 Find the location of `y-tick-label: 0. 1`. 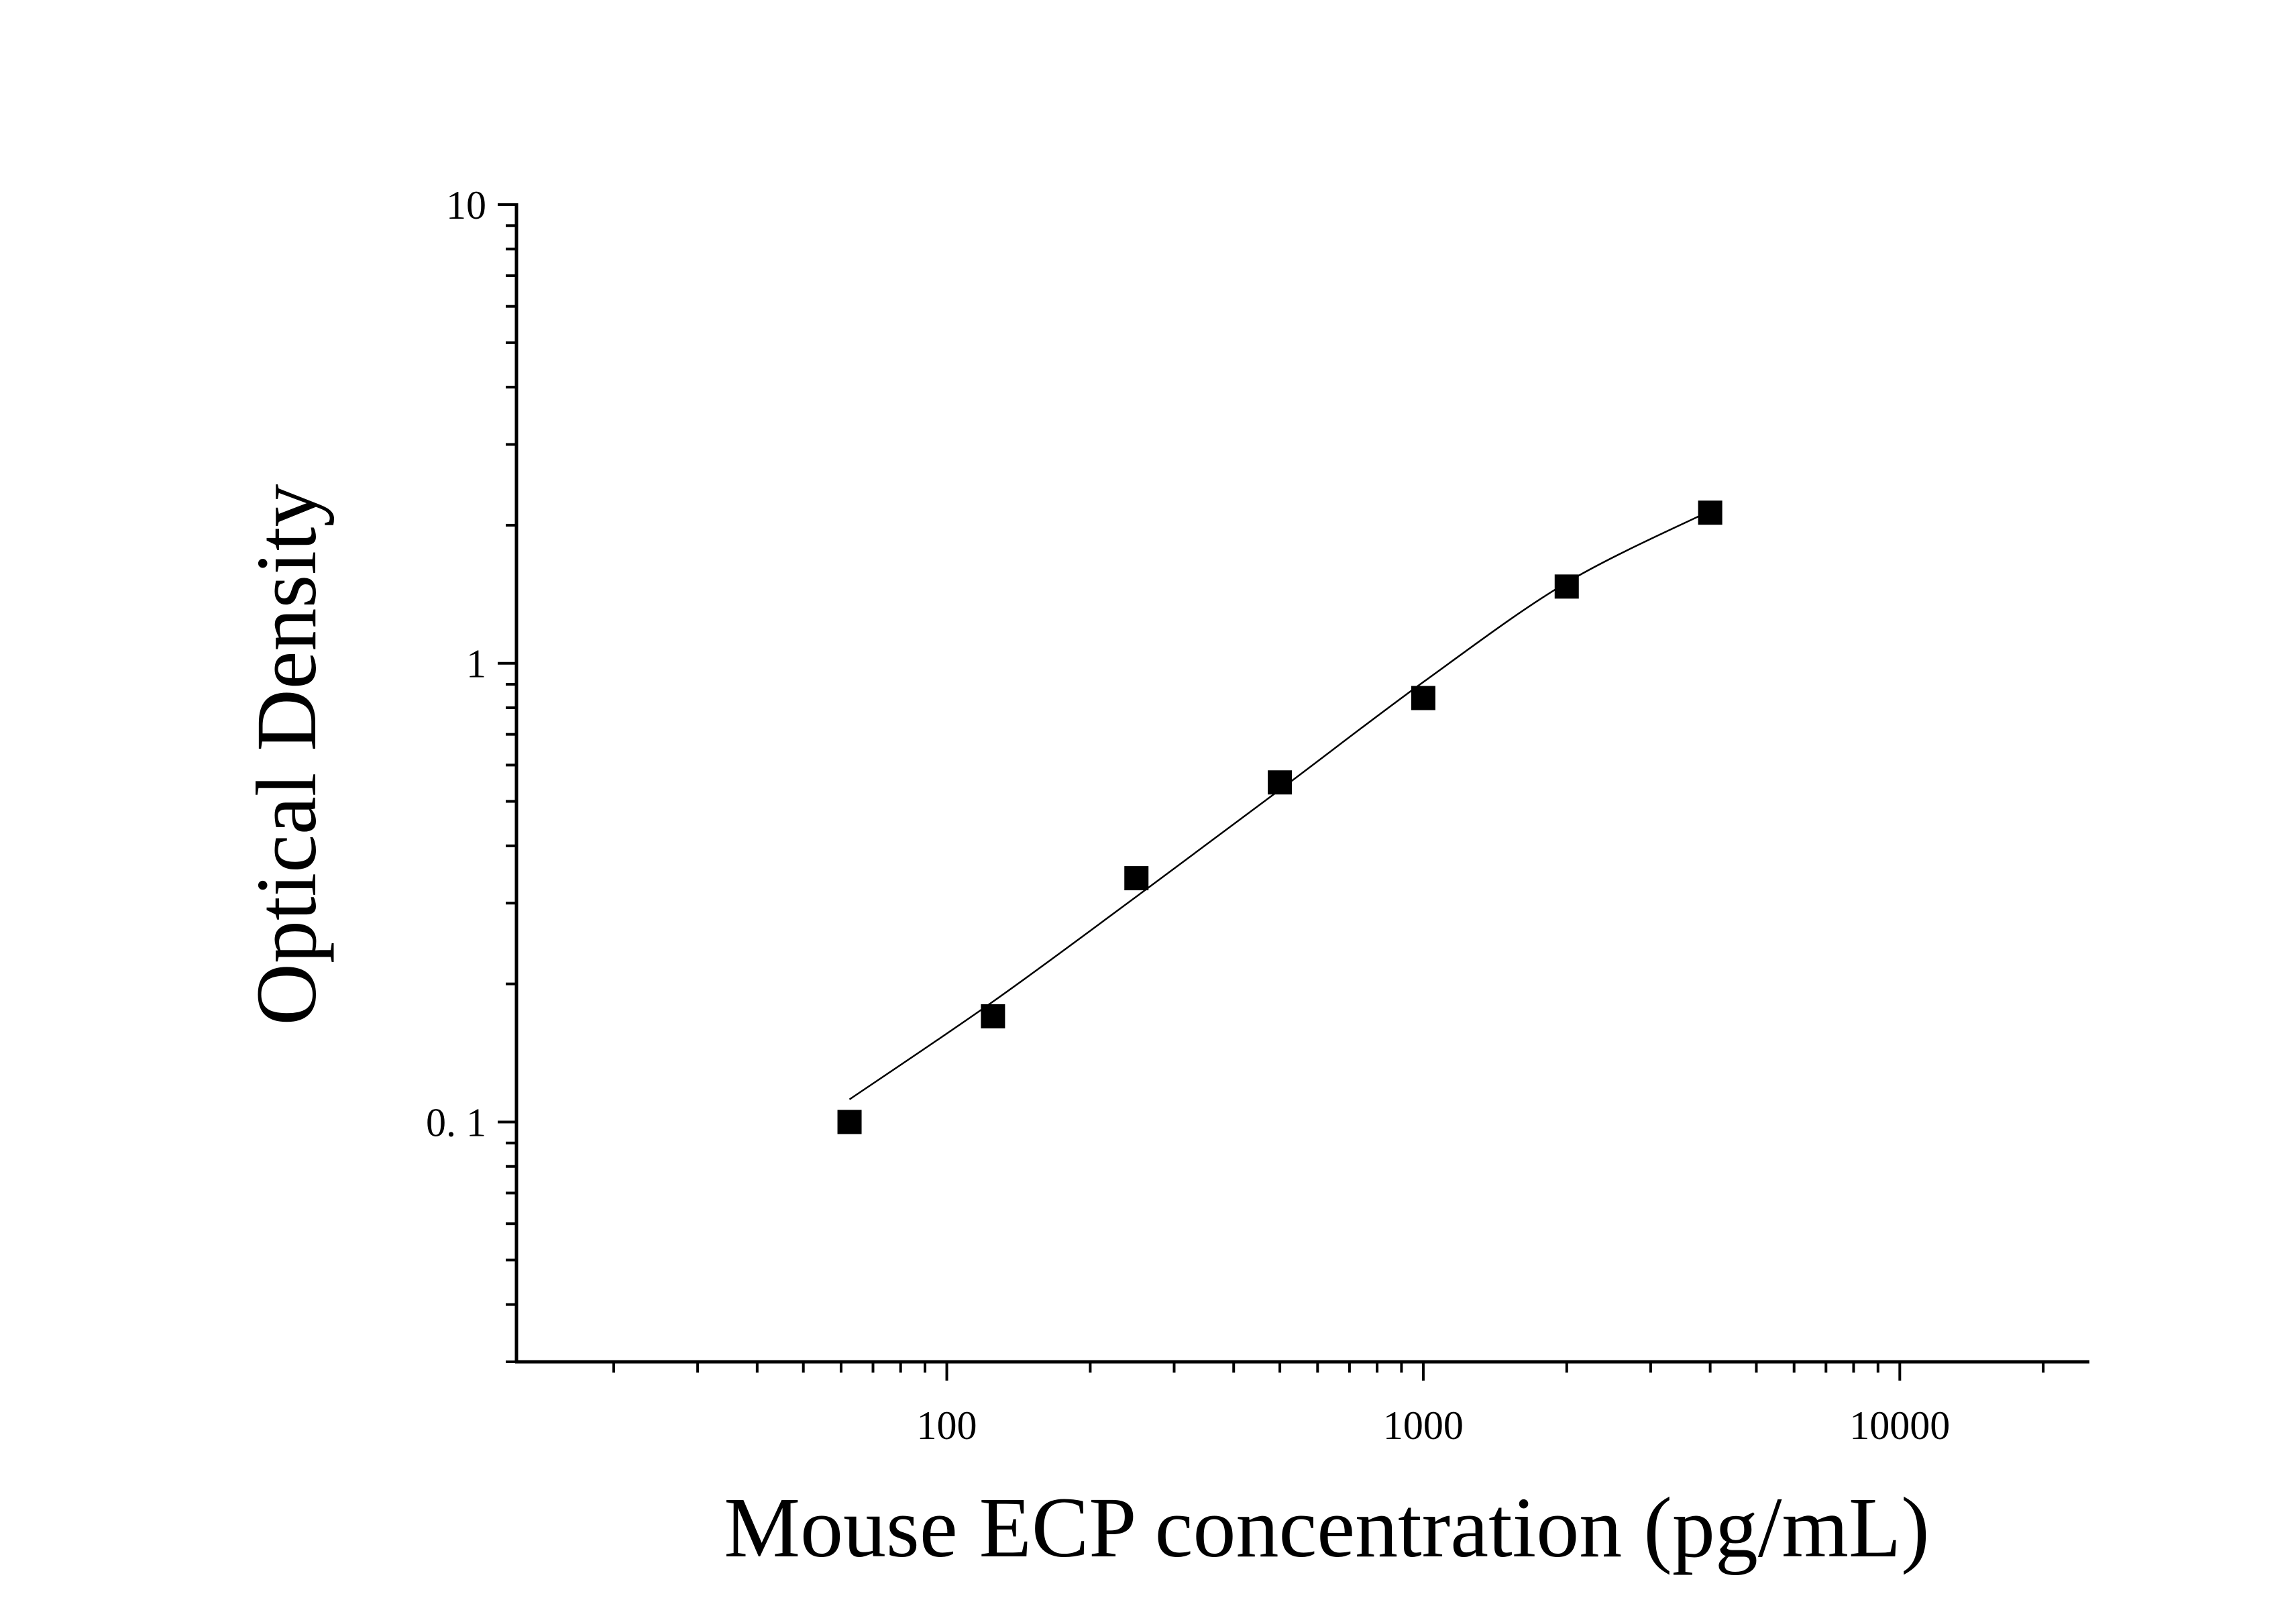

y-tick-label: 0. 1 is located at coordinates (456, 1122).